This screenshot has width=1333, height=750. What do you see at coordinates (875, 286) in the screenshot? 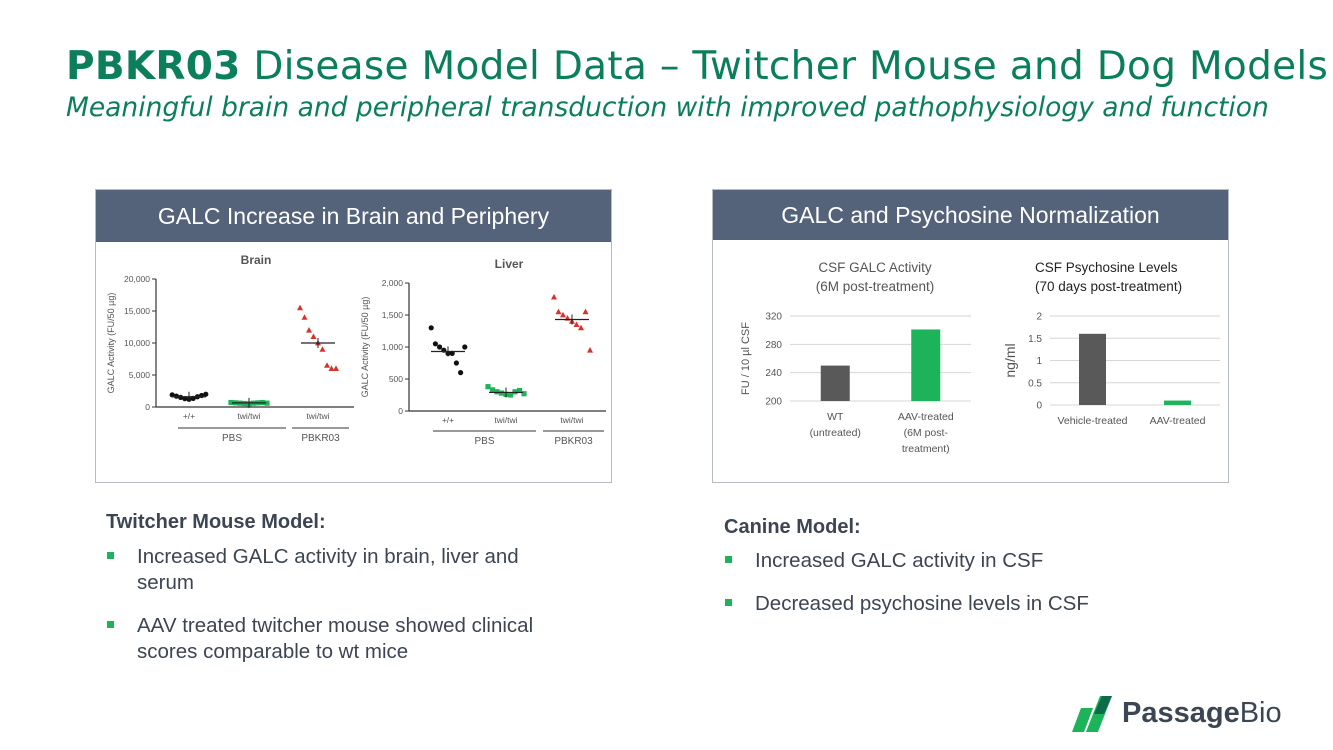
I see `chart-subtitle: (6M post-treatment)` at bounding box center [875, 286].